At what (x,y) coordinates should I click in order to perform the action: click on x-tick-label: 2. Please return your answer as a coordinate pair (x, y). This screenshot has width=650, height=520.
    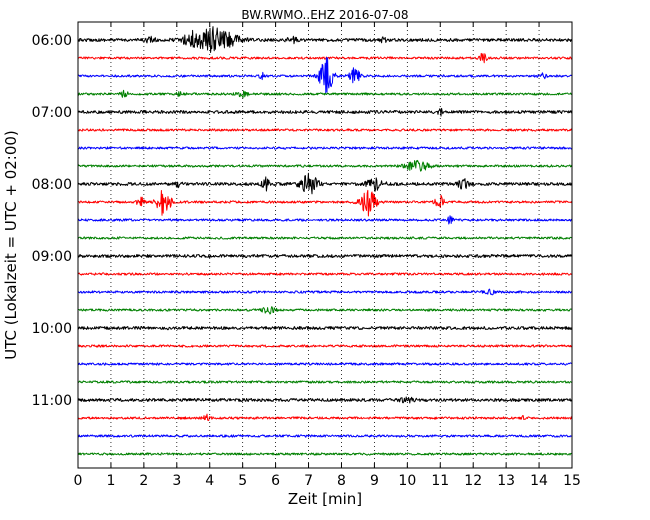
    Looking at the image, I should click on (143, 481).